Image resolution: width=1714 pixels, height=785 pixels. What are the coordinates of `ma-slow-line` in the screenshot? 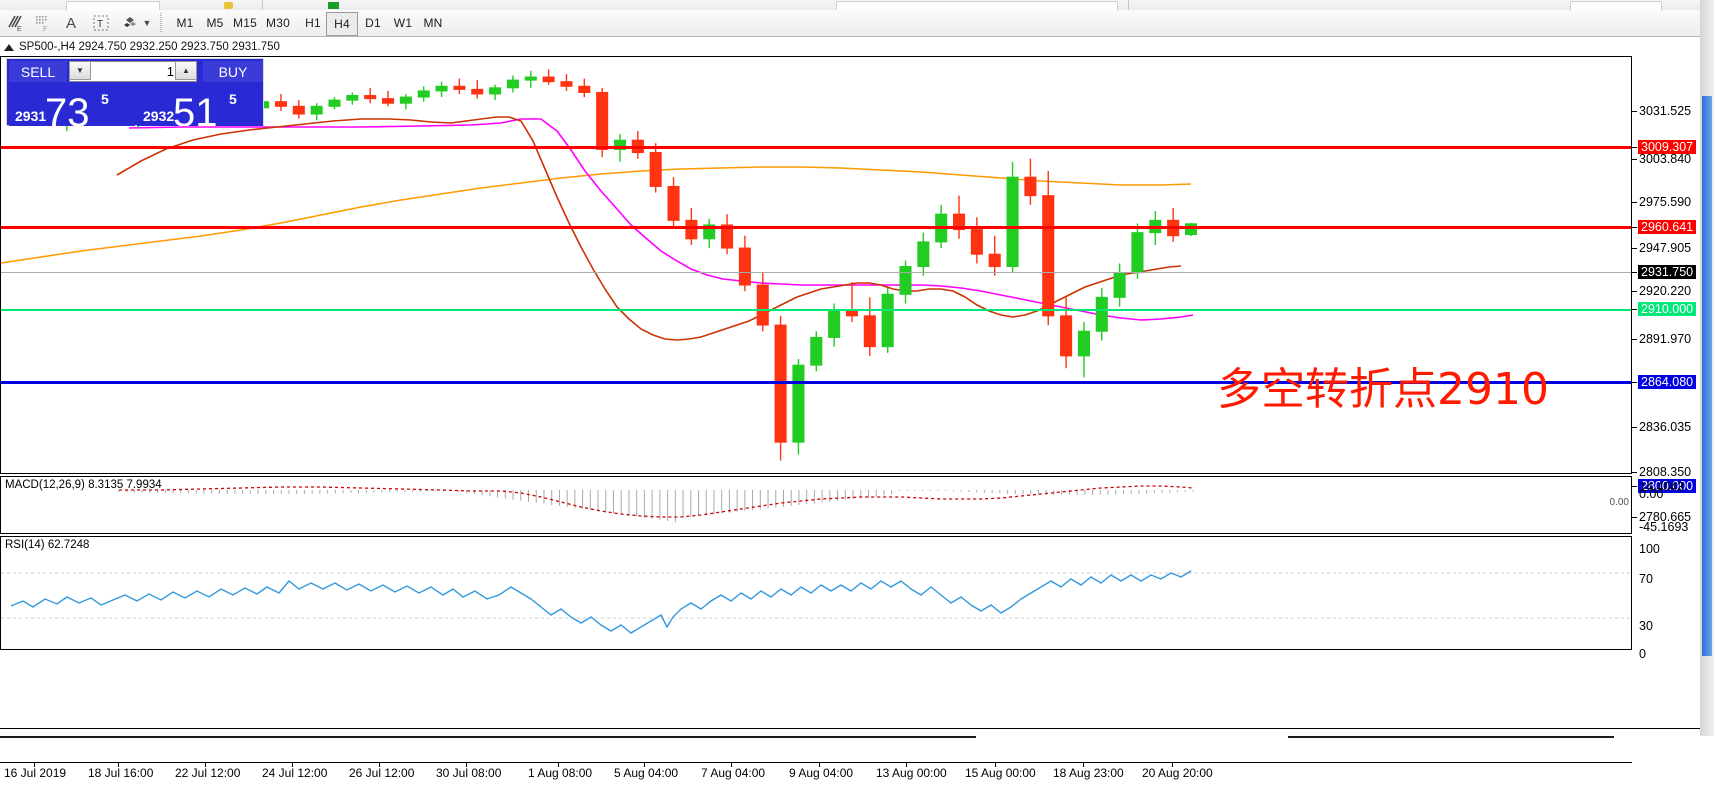 It's located at (596, 215).